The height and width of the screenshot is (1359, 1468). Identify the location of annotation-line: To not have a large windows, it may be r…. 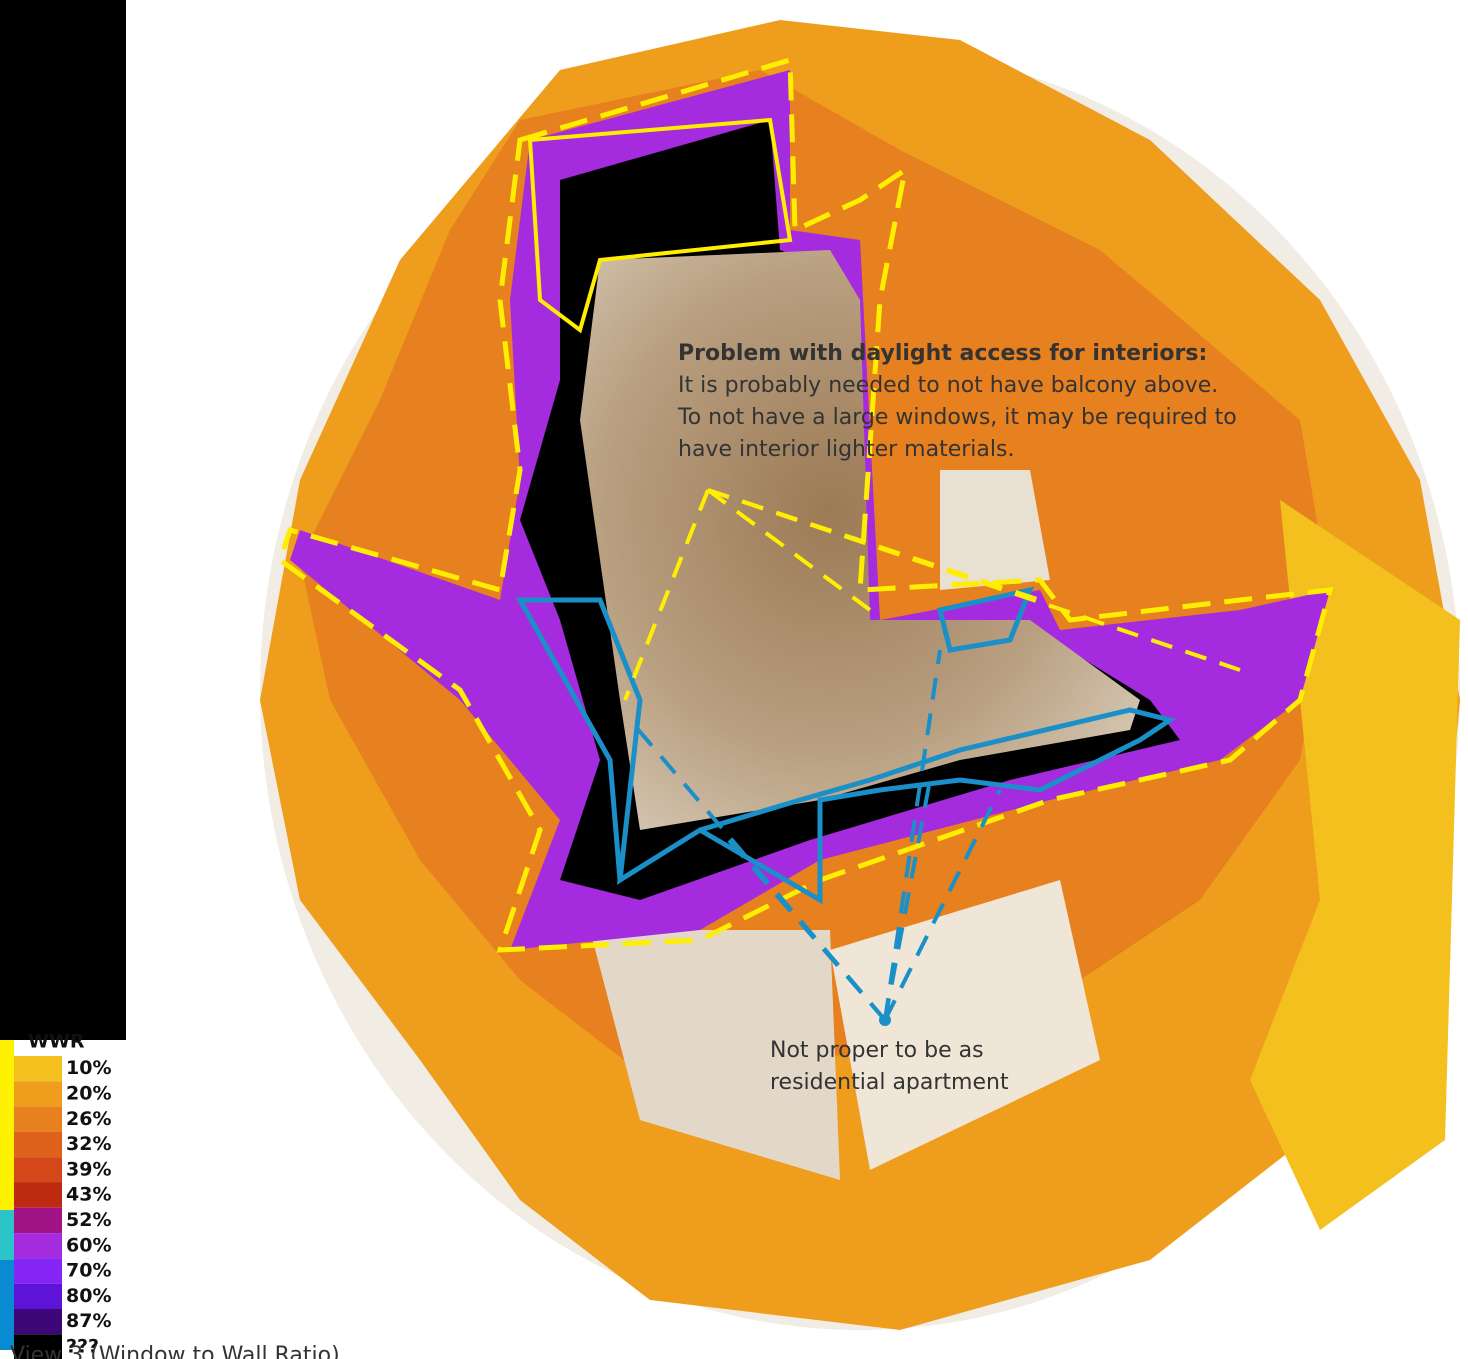
(957, 417).